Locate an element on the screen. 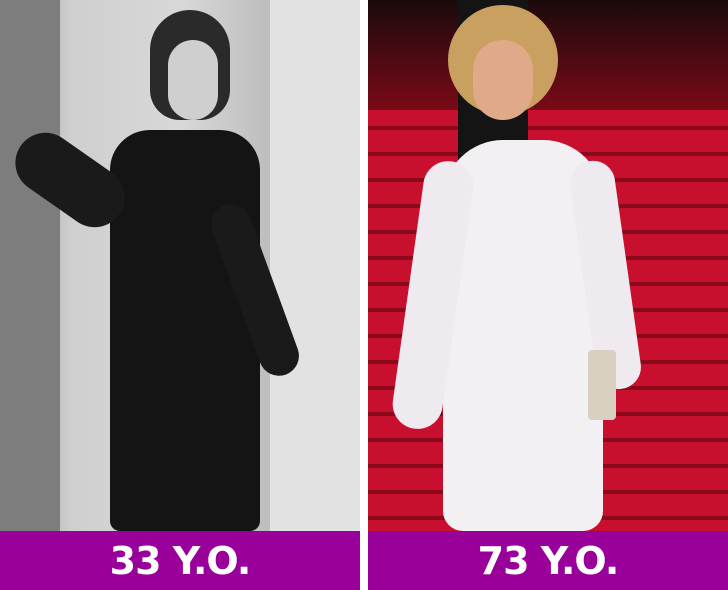 The image size is (728, 590). age-label: 73 Y.O. is located at coordinates (548, 560).